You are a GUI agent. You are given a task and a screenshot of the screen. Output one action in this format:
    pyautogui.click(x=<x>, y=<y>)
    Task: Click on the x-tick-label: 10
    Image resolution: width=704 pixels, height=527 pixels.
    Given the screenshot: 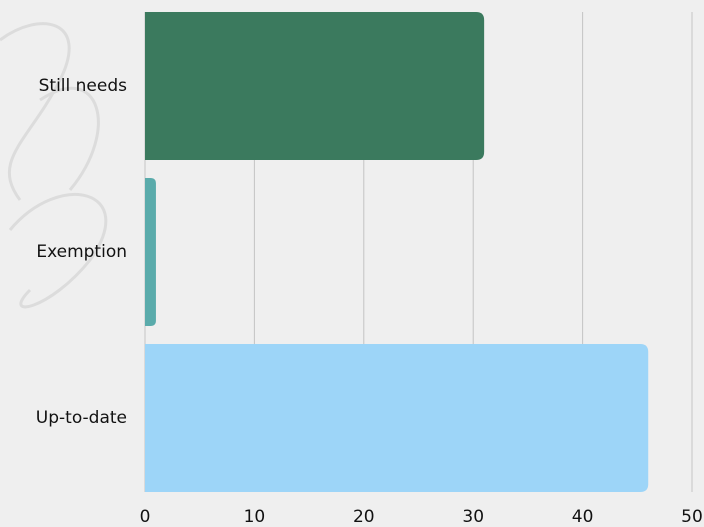 What is the action you would take?
    pyautogui.click(x=255, y=517)
    